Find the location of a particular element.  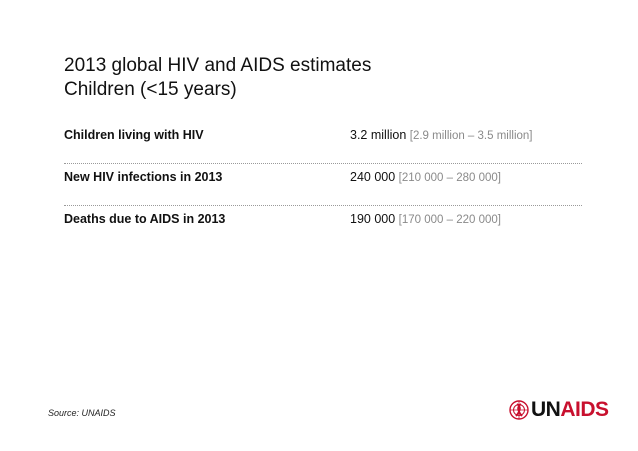

logo-text-aids: AIDS is located at coordinates (584, 409).